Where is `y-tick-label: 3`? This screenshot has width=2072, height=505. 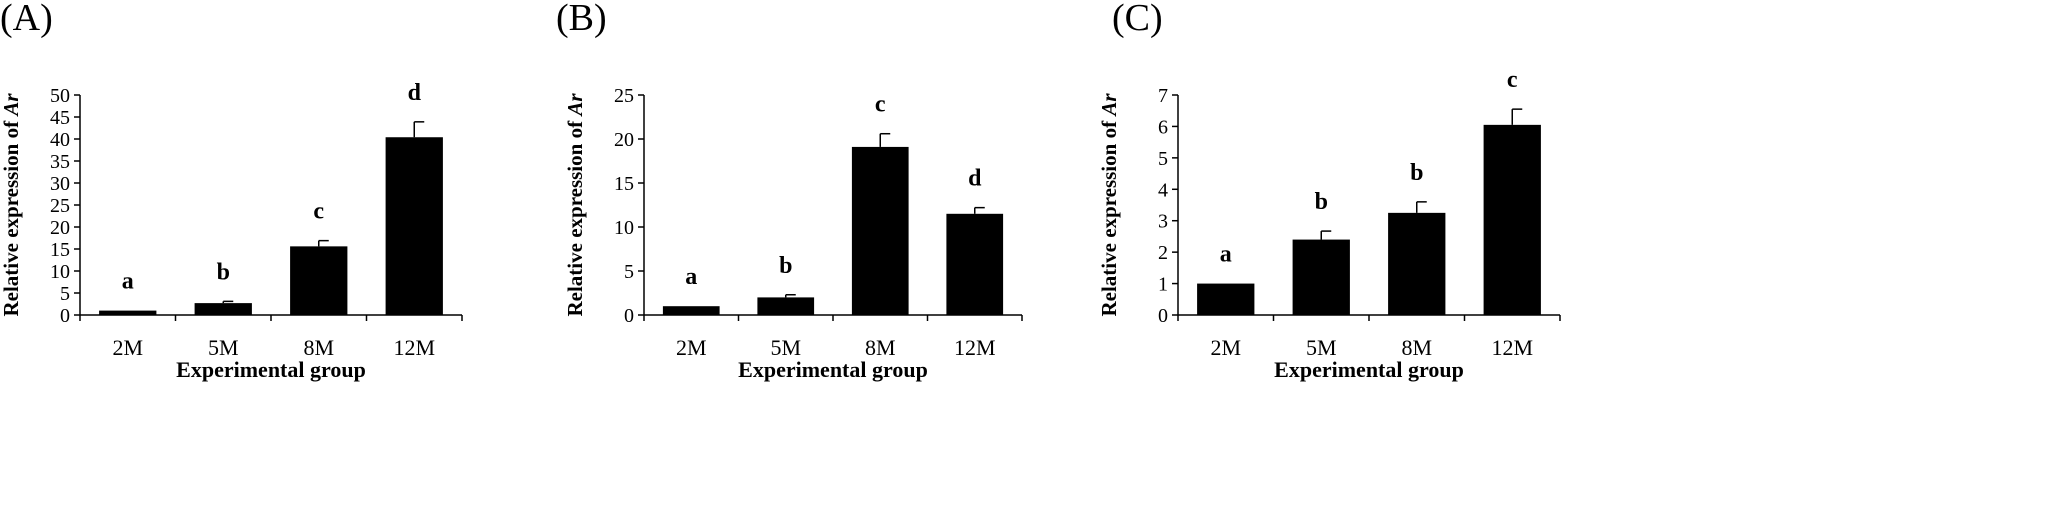
y-tick-label: 3 is located at coordinates (1163, 222).